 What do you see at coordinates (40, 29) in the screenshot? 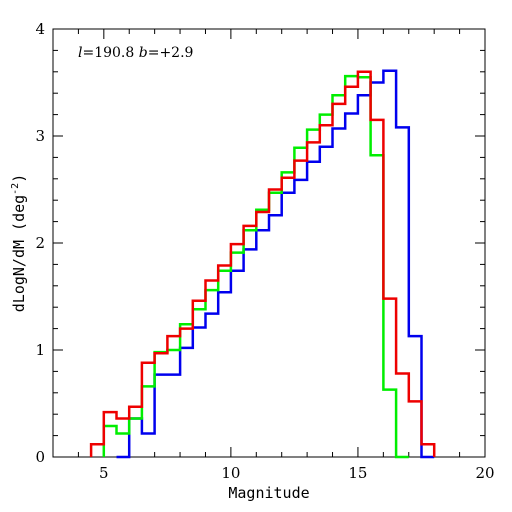
I see `y-tick-label: 4` at bounding box center [40, 29].